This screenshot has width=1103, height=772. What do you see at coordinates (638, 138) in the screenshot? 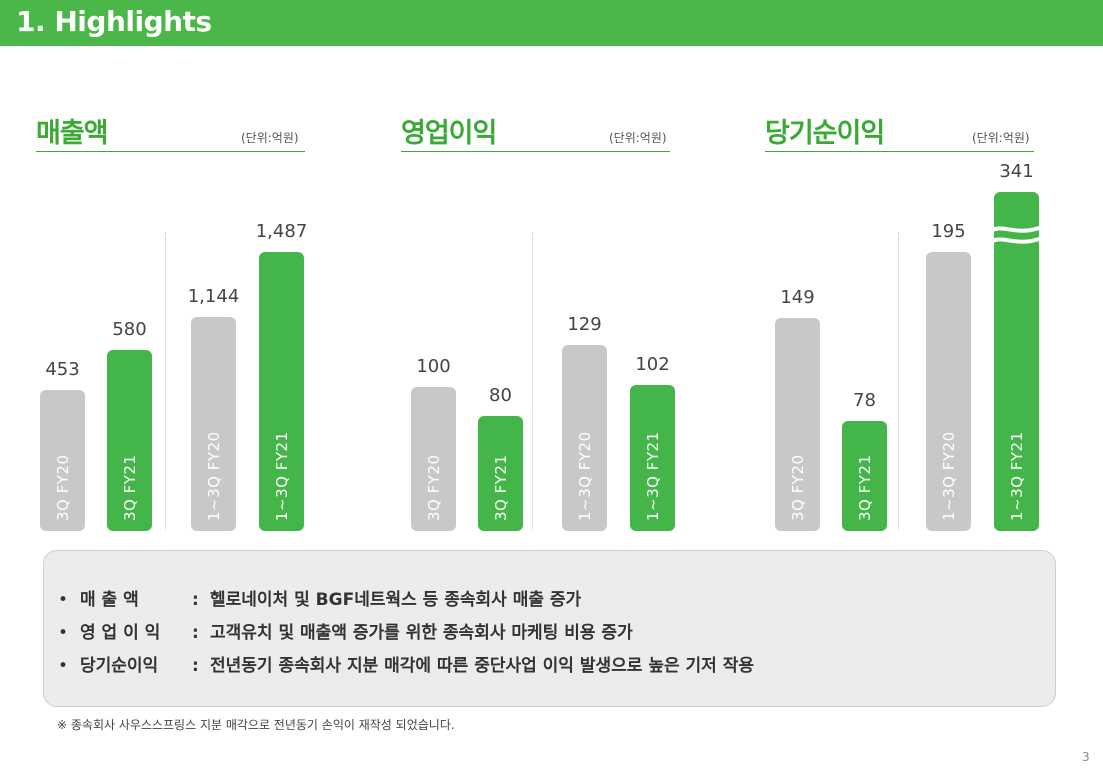
I see `chart-unit-operating-profit: (단위:억원)` at bounding box center [638, 138].